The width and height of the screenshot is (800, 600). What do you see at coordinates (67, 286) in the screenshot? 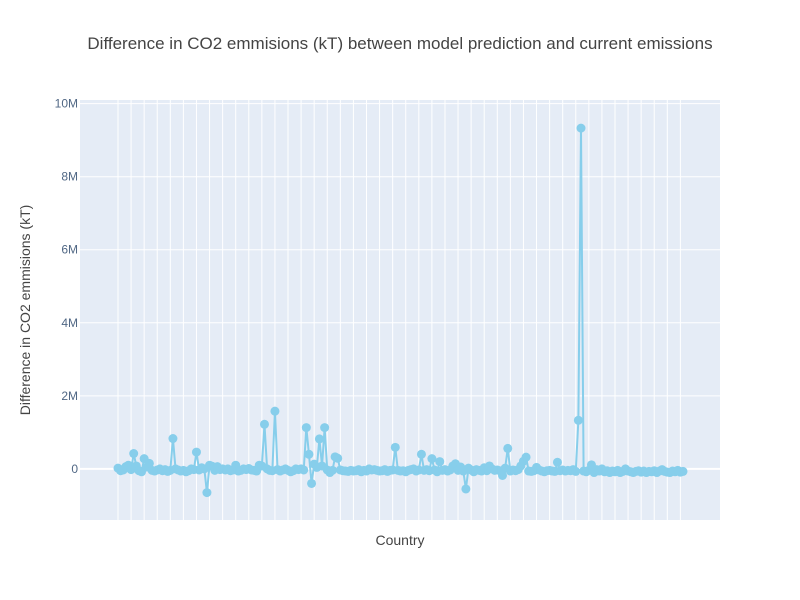
I see `y-tick-labels: 0 2M 4M 6M 8M 10M` at bounding box center [67, 286].